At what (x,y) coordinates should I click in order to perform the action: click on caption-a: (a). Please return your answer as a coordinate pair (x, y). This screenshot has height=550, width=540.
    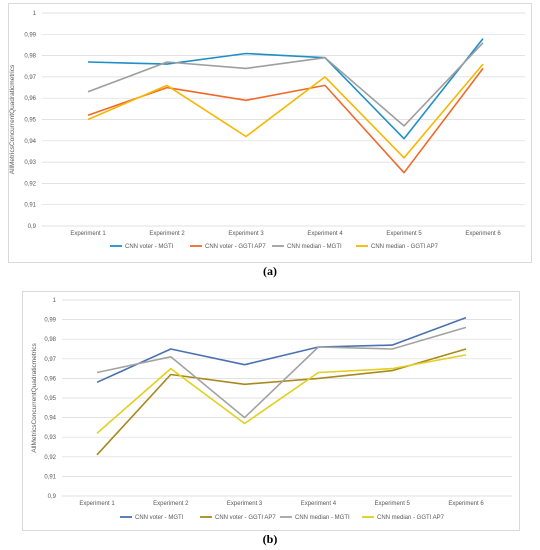
    Looking at the image, I should click on (270, 271).